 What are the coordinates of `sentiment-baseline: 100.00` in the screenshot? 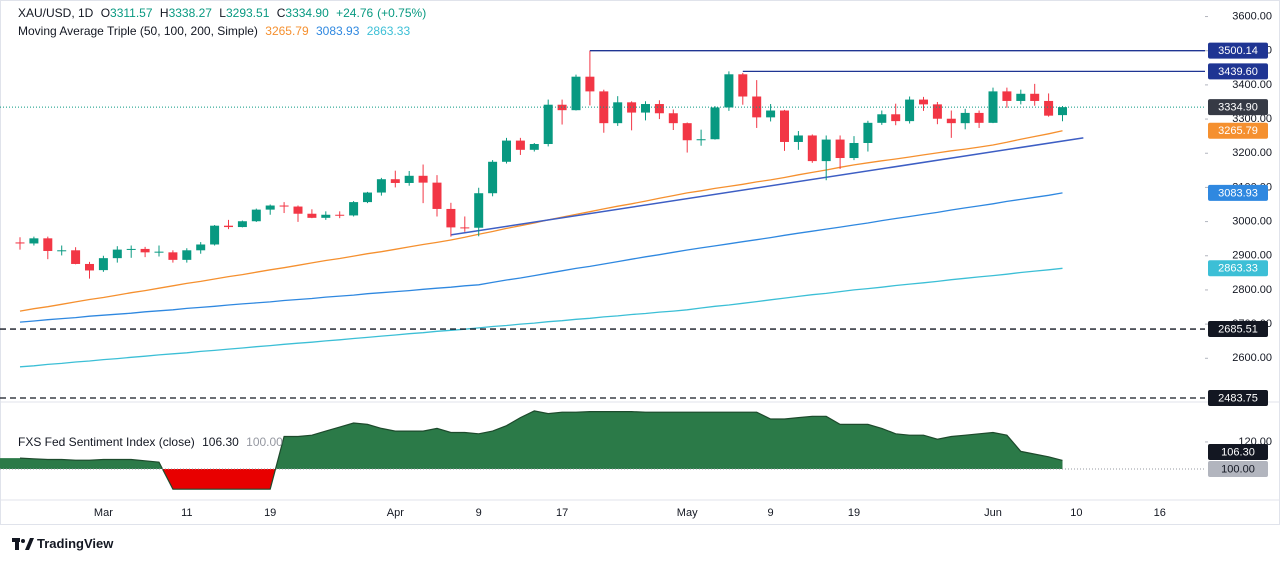 It's located at (264, 442).